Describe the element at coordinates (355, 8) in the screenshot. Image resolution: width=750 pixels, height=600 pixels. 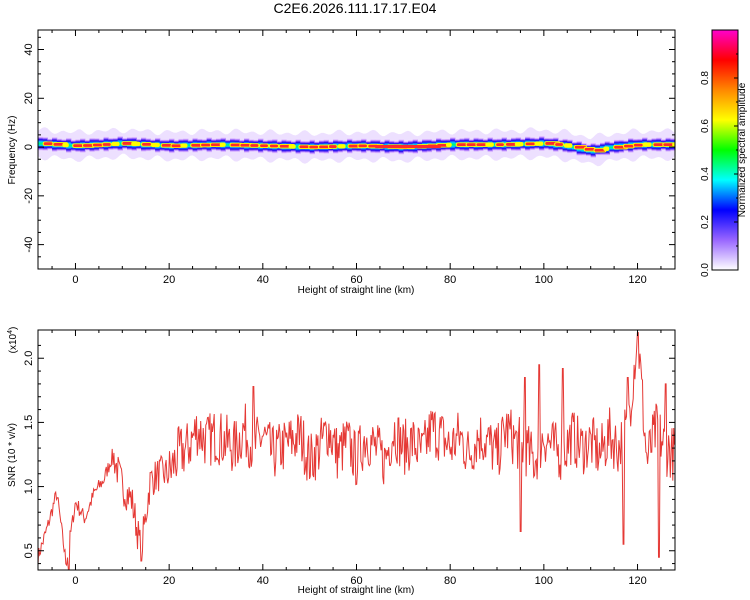
I see `figure-title: C2E6.2026.111.17.17.E04` at that location.